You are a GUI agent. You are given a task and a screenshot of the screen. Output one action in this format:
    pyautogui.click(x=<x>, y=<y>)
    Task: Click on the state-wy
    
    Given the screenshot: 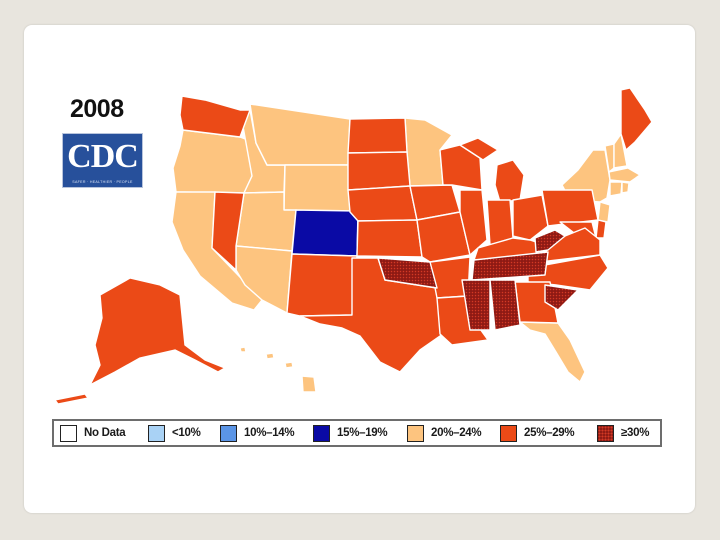 What is the action you would take?
    pyautogui.click(x=317, y=188)
    